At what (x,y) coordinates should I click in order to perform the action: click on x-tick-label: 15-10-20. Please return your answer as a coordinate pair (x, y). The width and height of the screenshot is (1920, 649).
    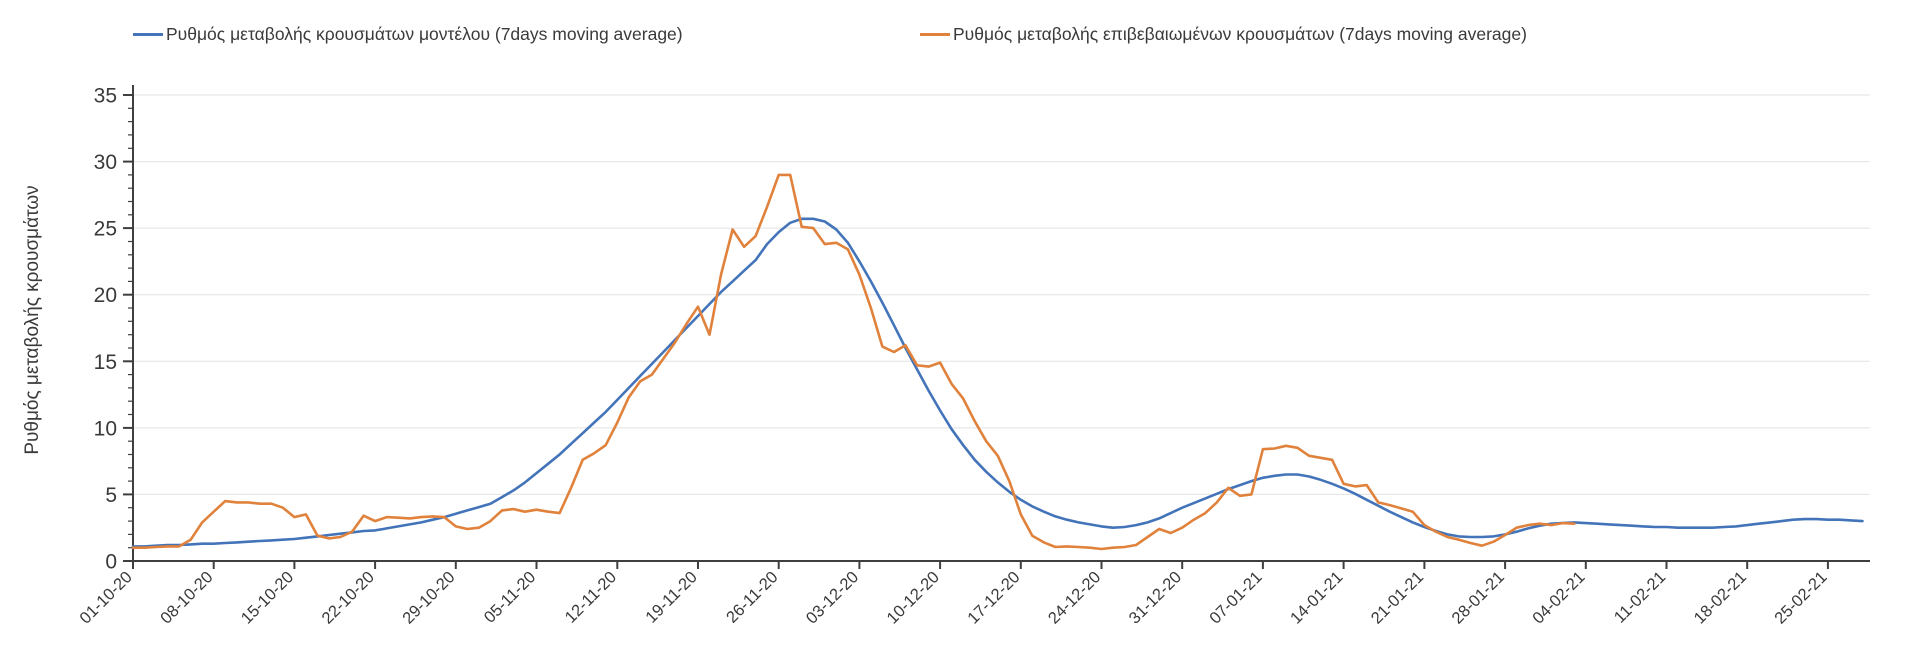
    Looking at the image, I should click on (267, 597).